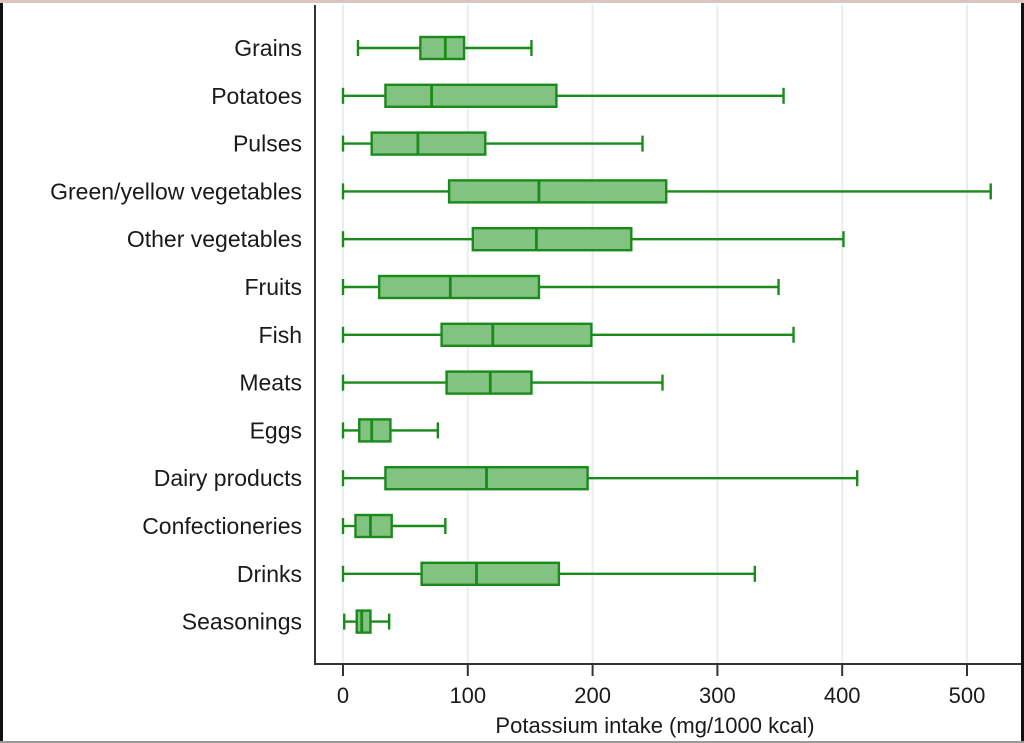  I want to click on box-eggs, so click(390, 430).